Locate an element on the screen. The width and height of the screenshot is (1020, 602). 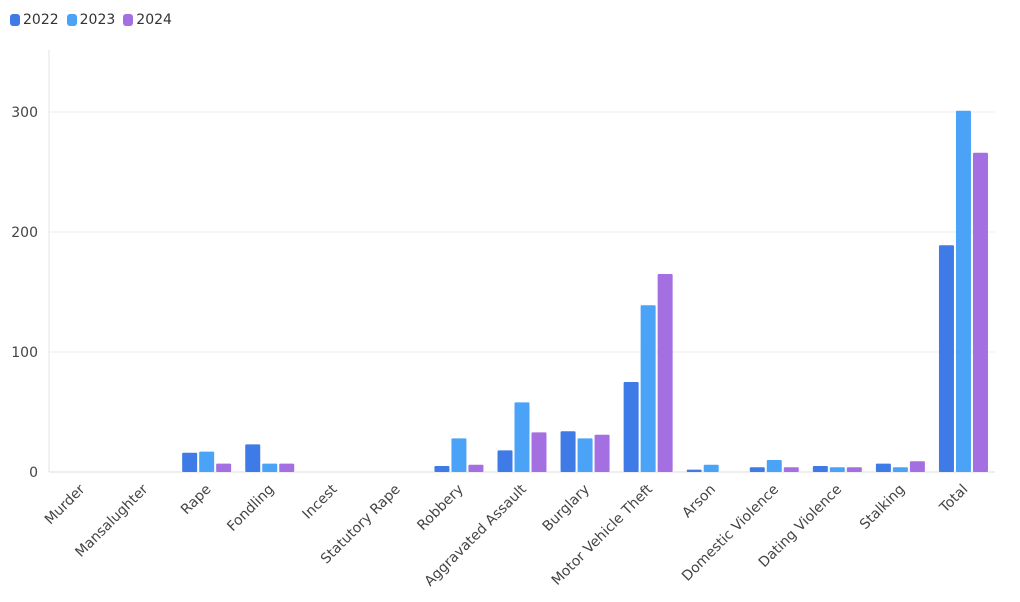
legend-swatch-2022 is located at coordinates (15, 20).